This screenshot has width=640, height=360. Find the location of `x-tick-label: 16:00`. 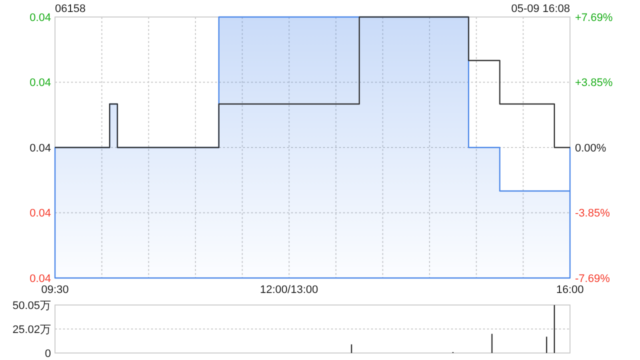

x-tick-label: 16:00 is located at coordinates (570, 290).